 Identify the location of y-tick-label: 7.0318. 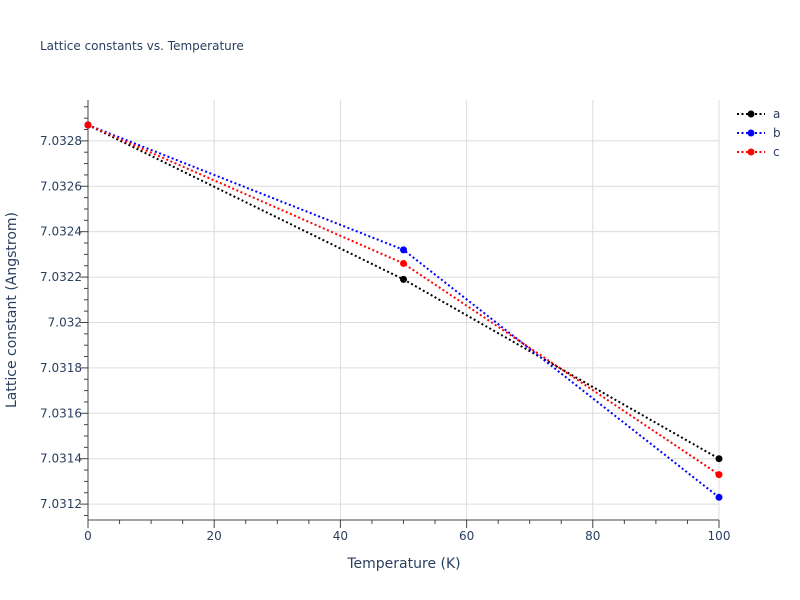
(61, 368).